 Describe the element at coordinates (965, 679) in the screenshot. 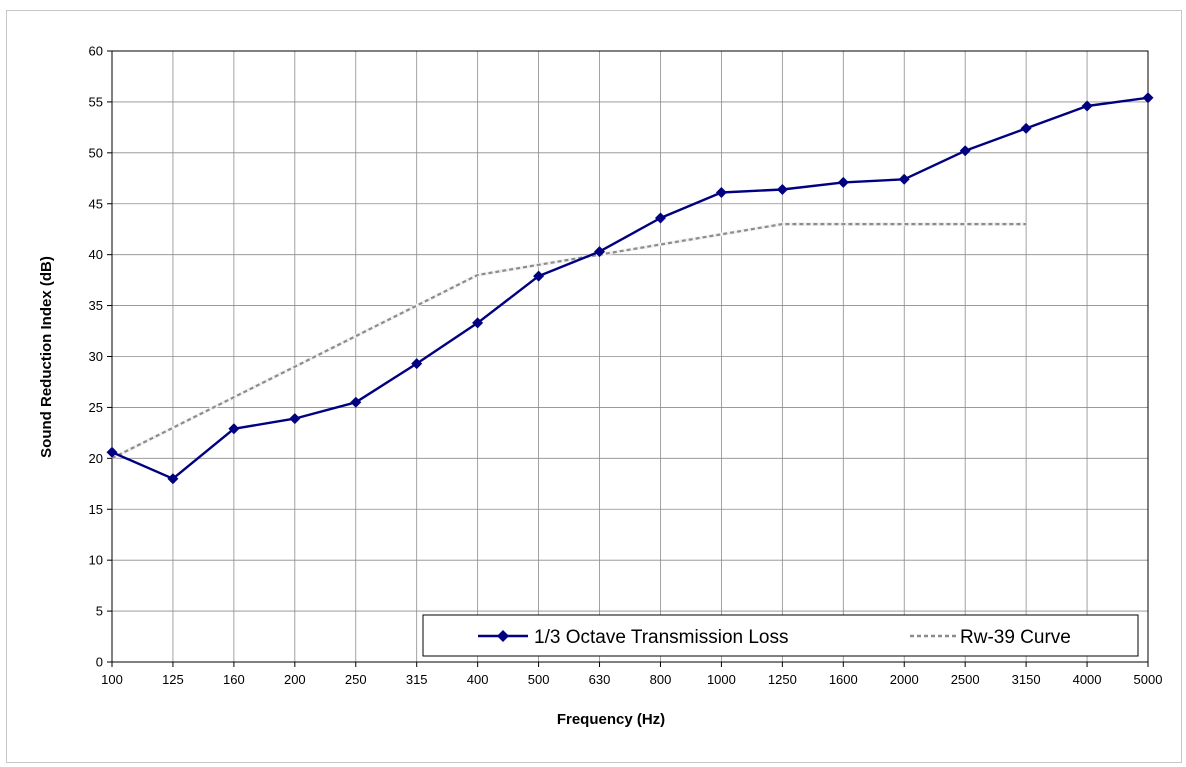

I see `x-tick-label: 2500` at that location.